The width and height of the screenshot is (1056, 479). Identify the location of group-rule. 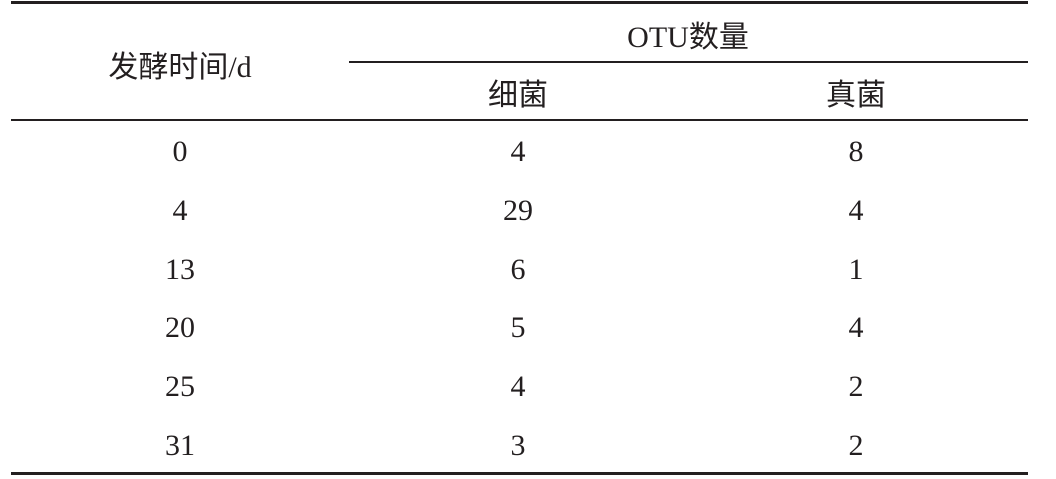
(688, 62).